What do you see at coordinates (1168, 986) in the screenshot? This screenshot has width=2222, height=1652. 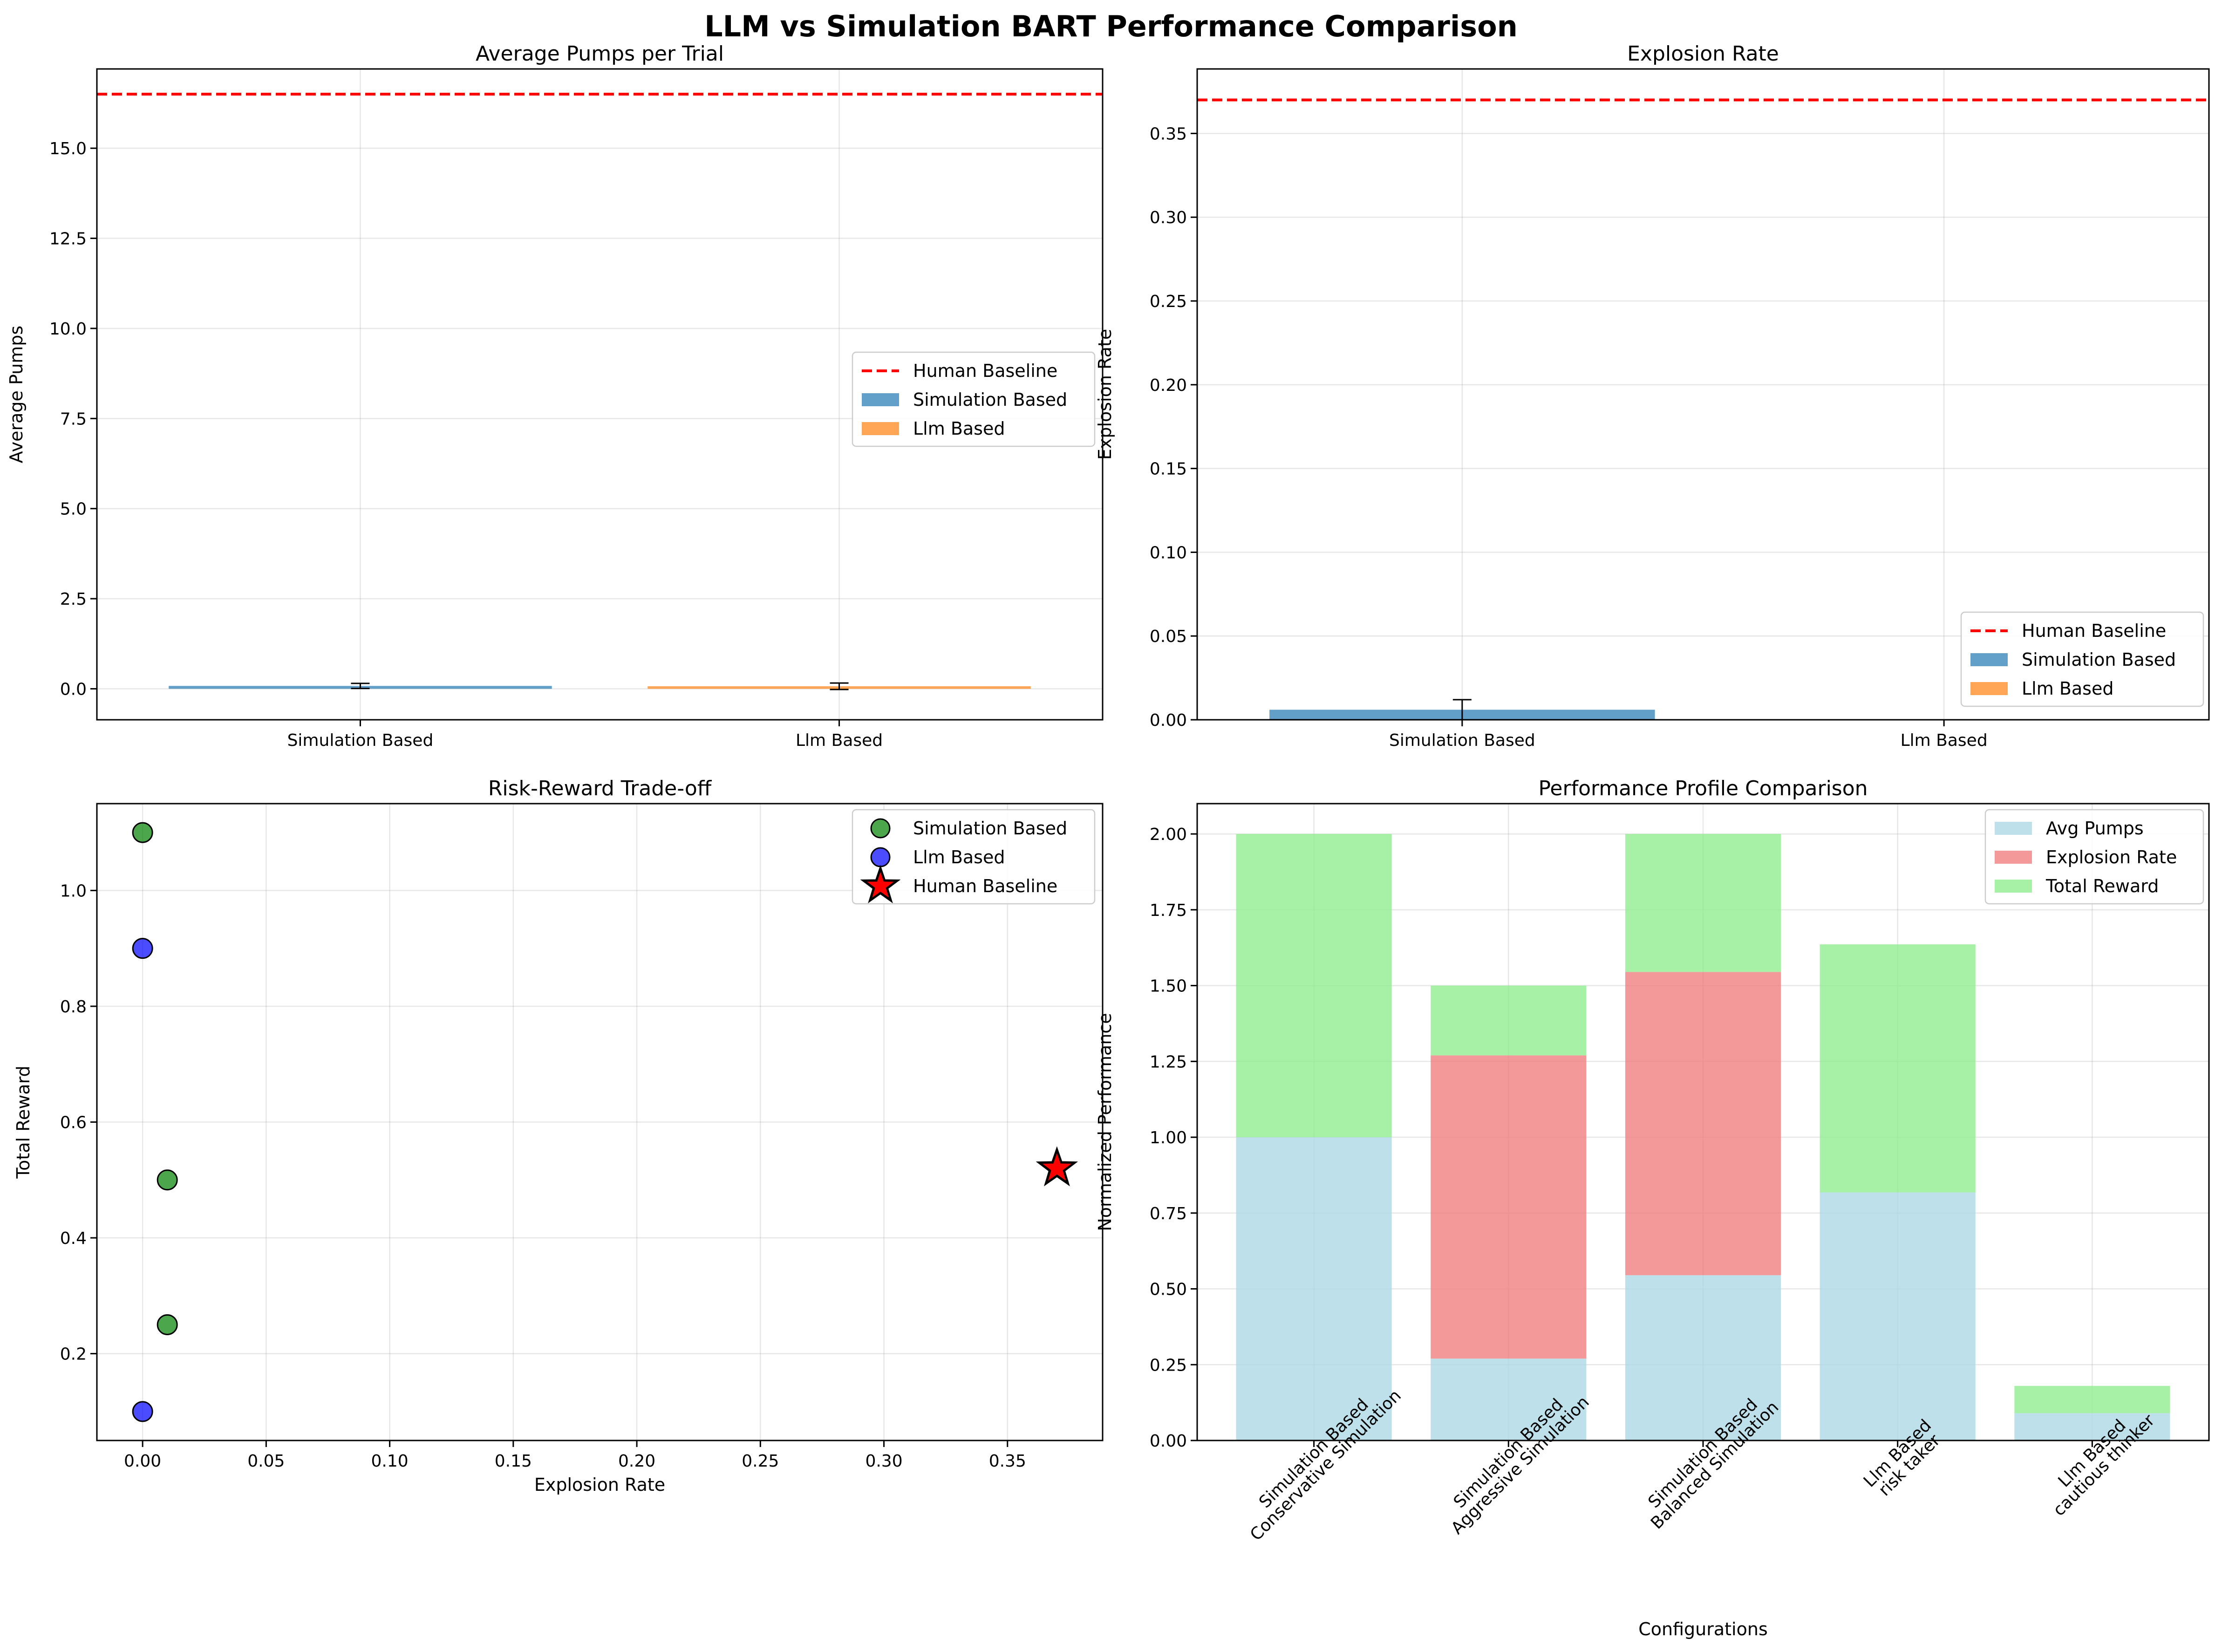 I see `y-tick-label: 1.50` at bounding box center [1168, 986].